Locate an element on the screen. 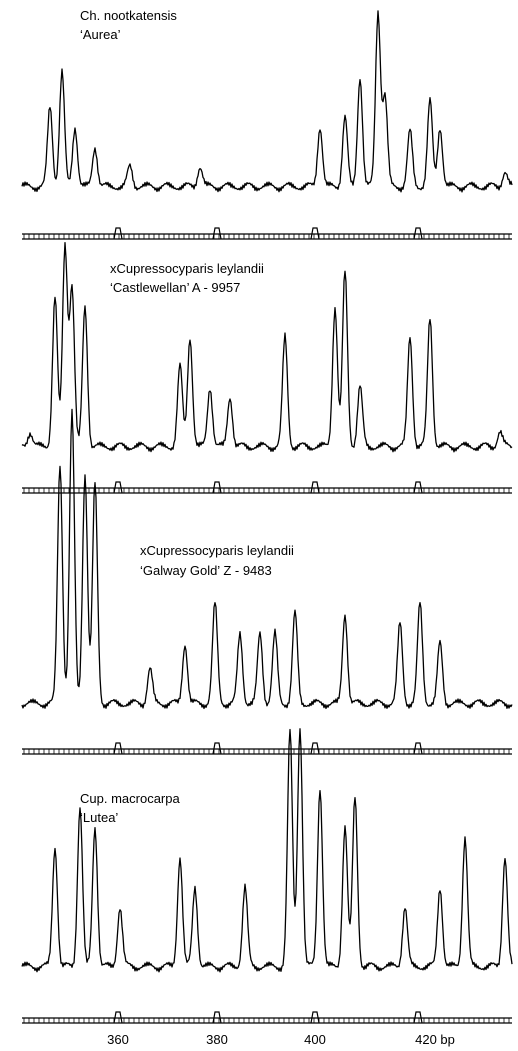 The image size is (518, 1051). axis-label: 420 bp is located at coordinates (435, 1039).